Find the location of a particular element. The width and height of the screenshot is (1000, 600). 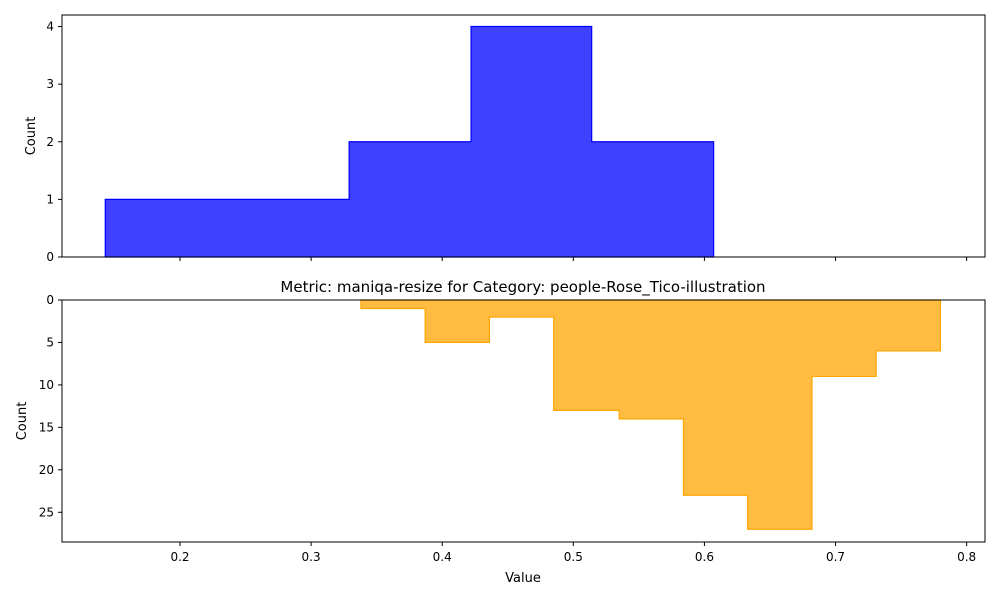

y-tick-label: 25 is located at coordinates (46, 512).